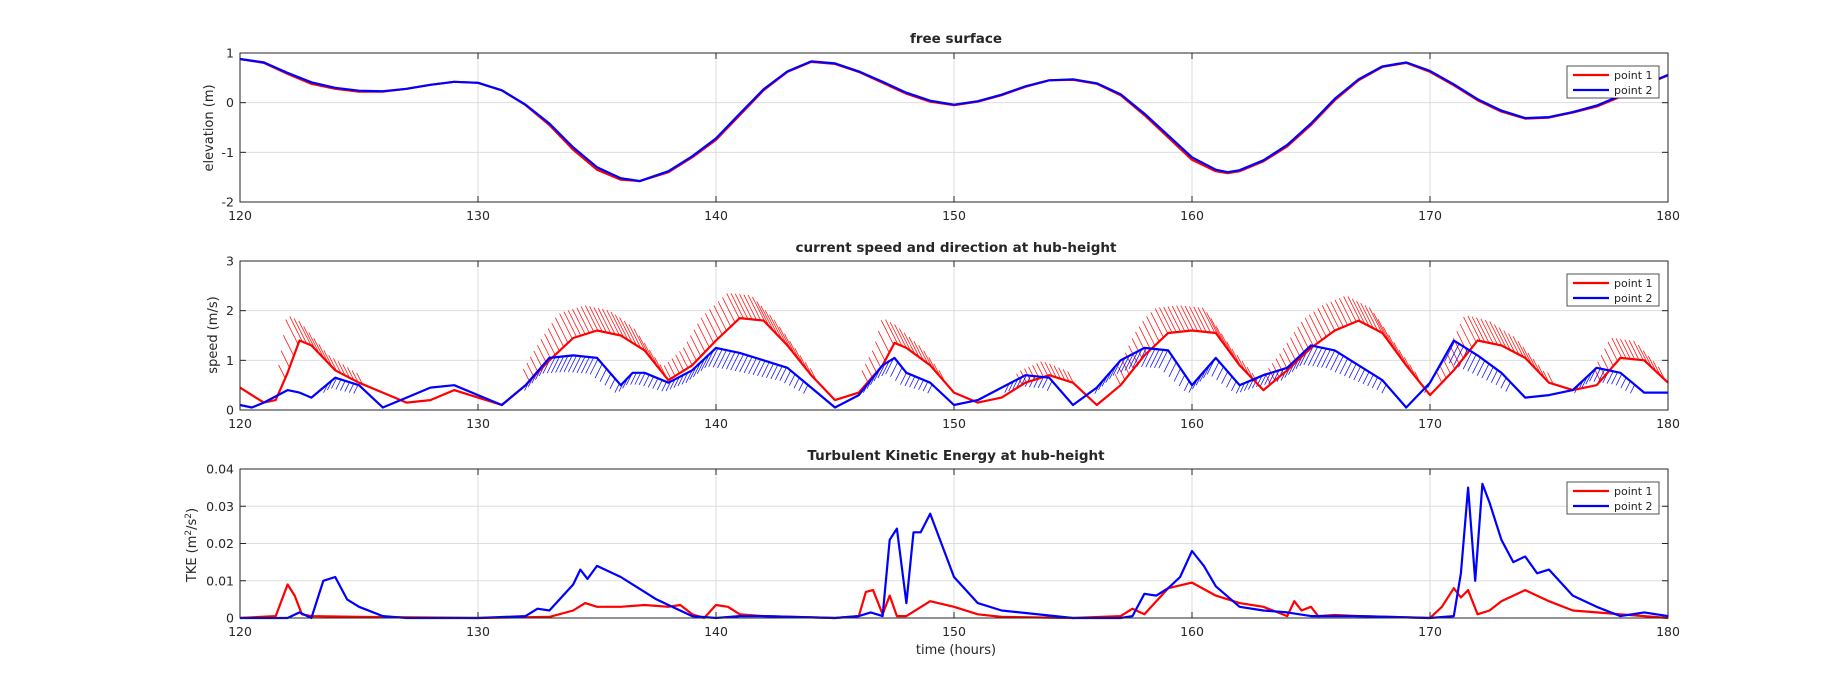  I want to click on y-axis-label: elevation (m), so click(209, 127).